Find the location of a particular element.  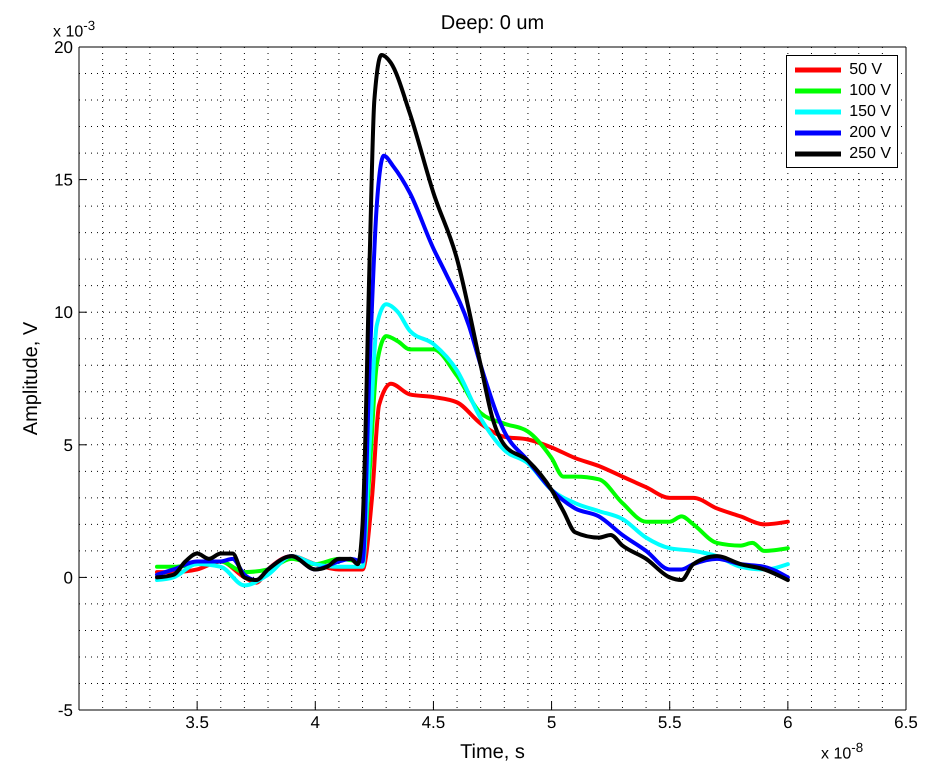

legend-label: 50 V is located at coordinates (865, 69).